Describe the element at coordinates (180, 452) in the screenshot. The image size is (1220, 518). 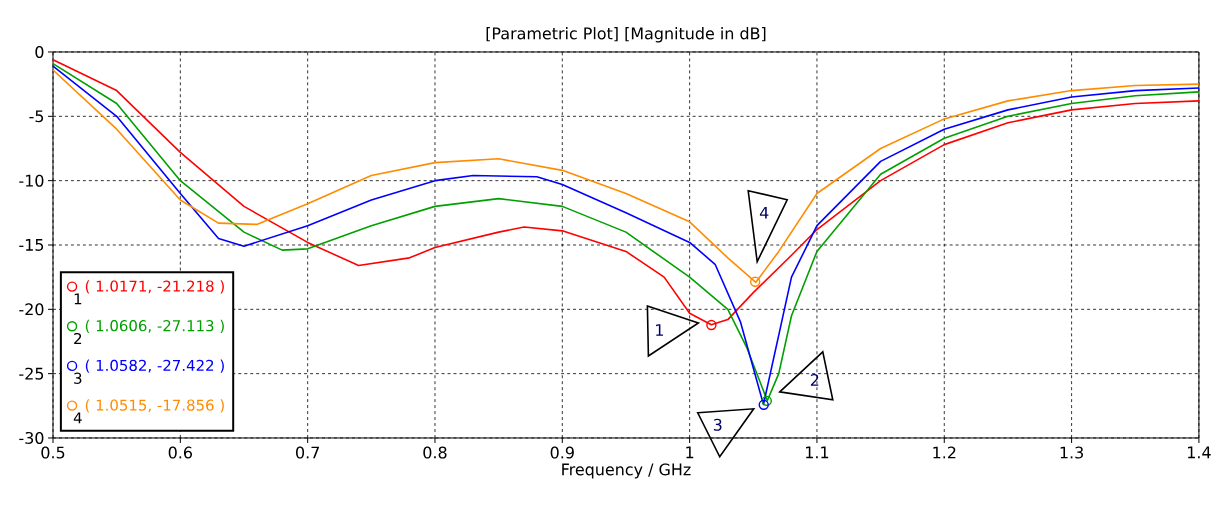
I see `x-tick-label: 0.6` at that location.